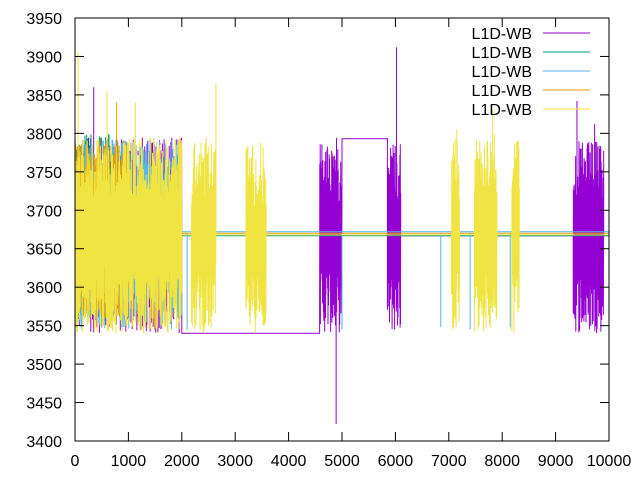 This screenshot has width=640, height=480. I want to click on x-tick-label: 0, so click(75, 461).